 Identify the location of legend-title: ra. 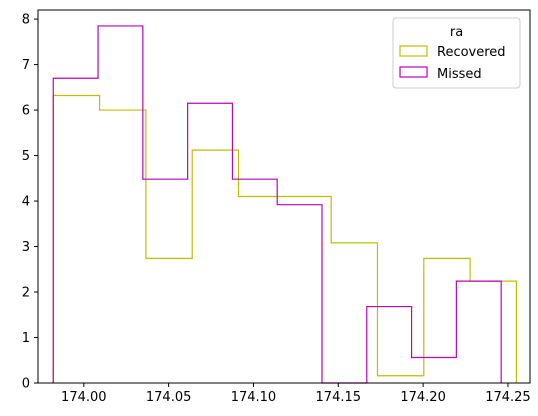
(456, 32).